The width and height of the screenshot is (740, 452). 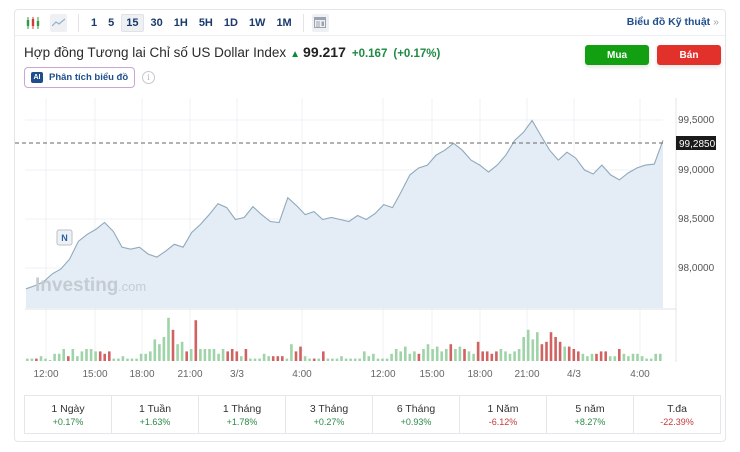 I want to click on y-tick: 99,5000, so click(x=696, y=120).